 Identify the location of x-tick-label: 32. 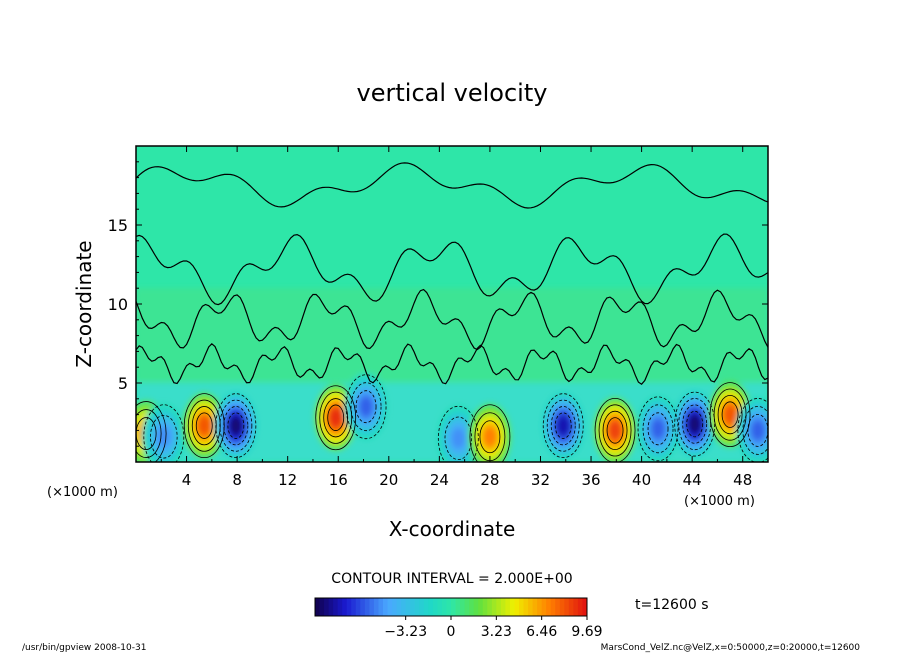
(540, 480).